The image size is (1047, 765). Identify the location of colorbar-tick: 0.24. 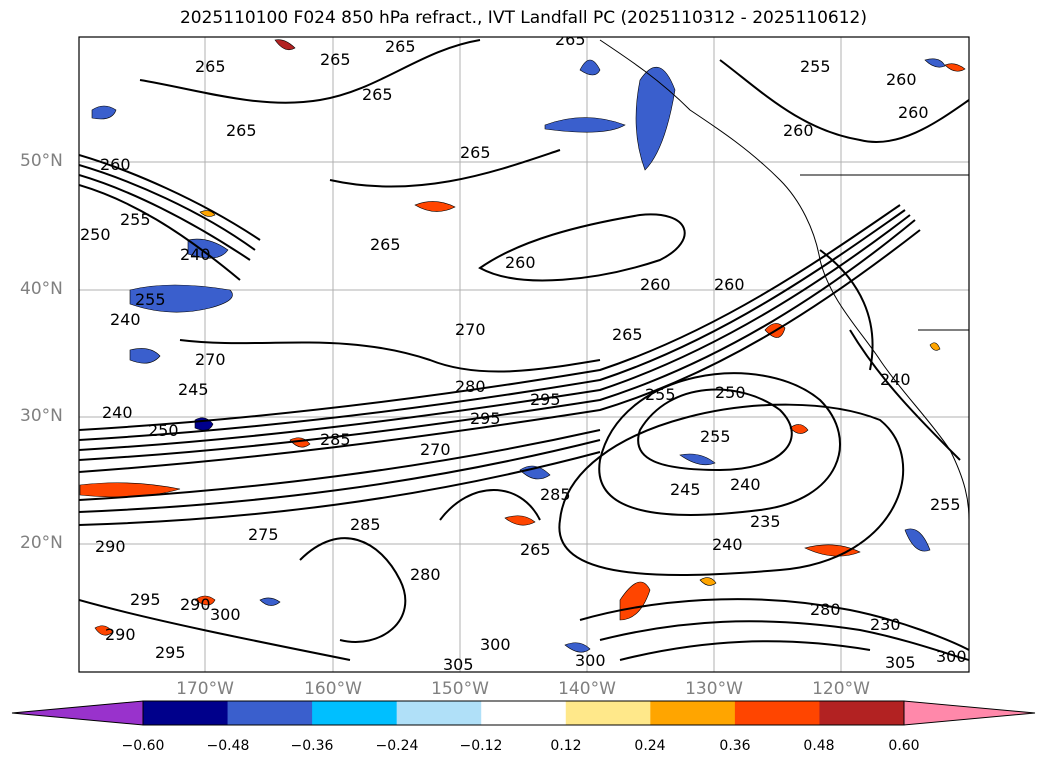
(650, 746).